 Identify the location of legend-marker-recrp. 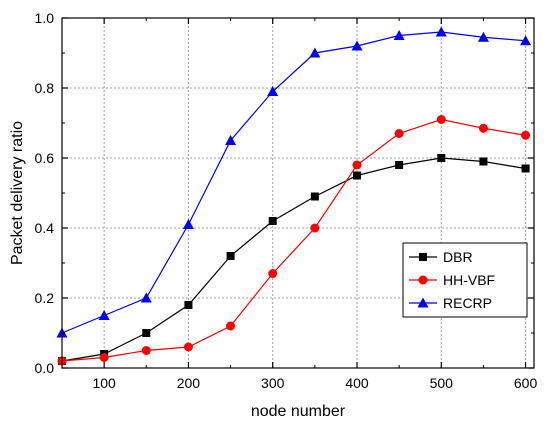
(423, 302).